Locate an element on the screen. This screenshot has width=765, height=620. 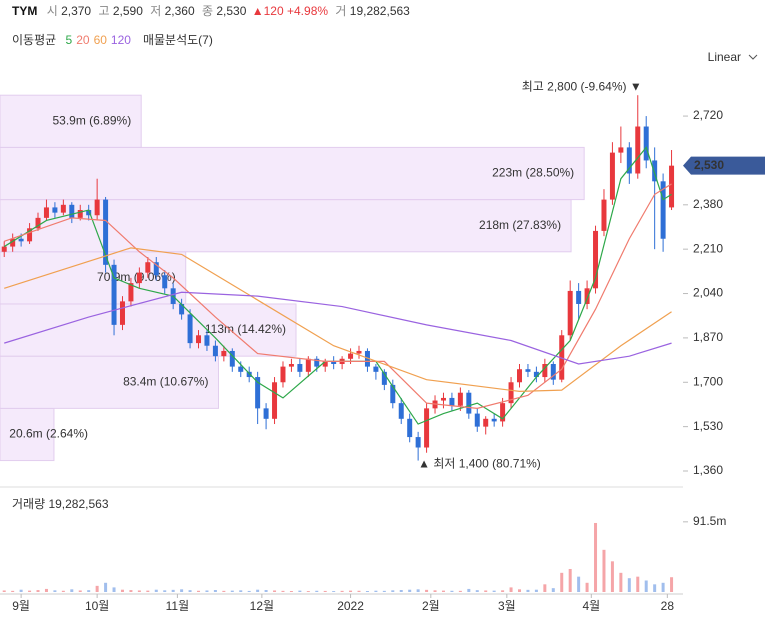
x-tick-label: 9월 is located at coordinates (21, 606).